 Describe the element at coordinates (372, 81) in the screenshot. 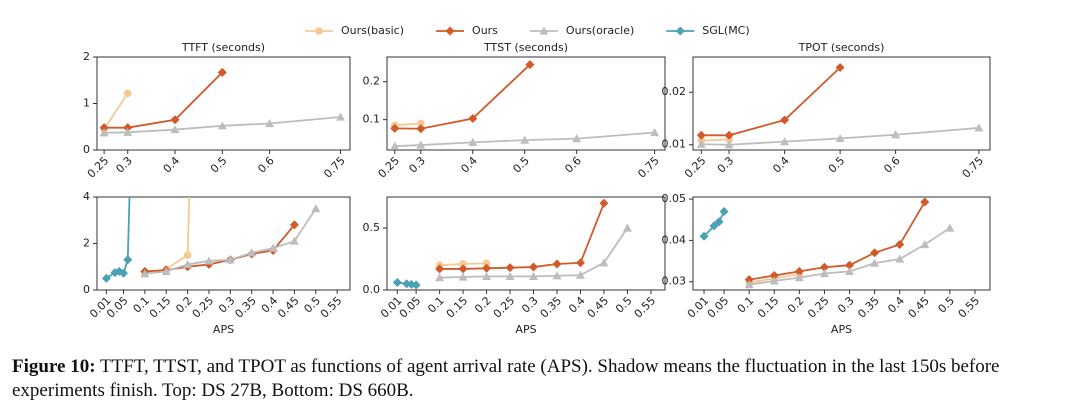

I see `y-tick-label: 0.2` at that location.